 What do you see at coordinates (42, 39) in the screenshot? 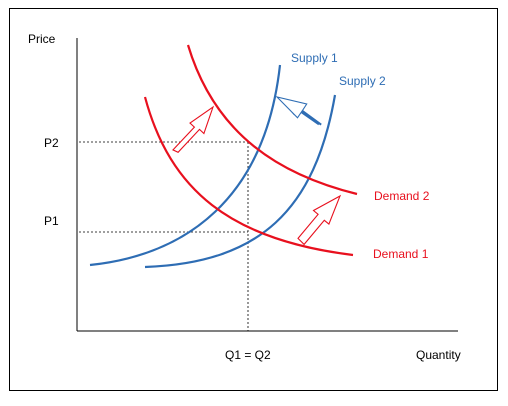
I see `y-axis-label: Price` at bounding box center [42, 39].